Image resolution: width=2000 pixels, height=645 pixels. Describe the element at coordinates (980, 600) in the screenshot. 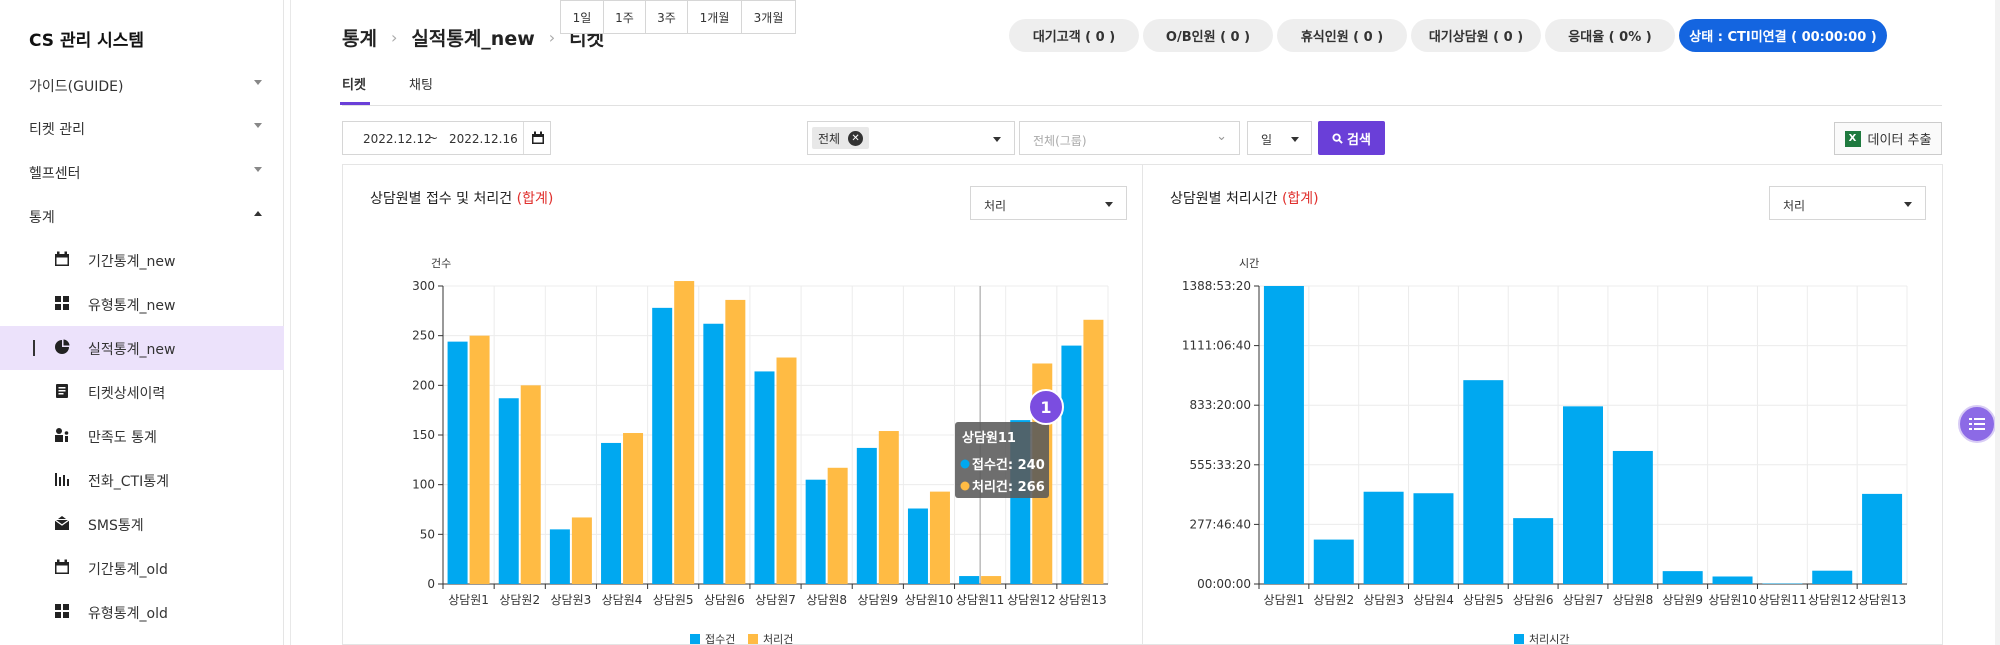

I see `x-tick-label: 상담원11` at that location.